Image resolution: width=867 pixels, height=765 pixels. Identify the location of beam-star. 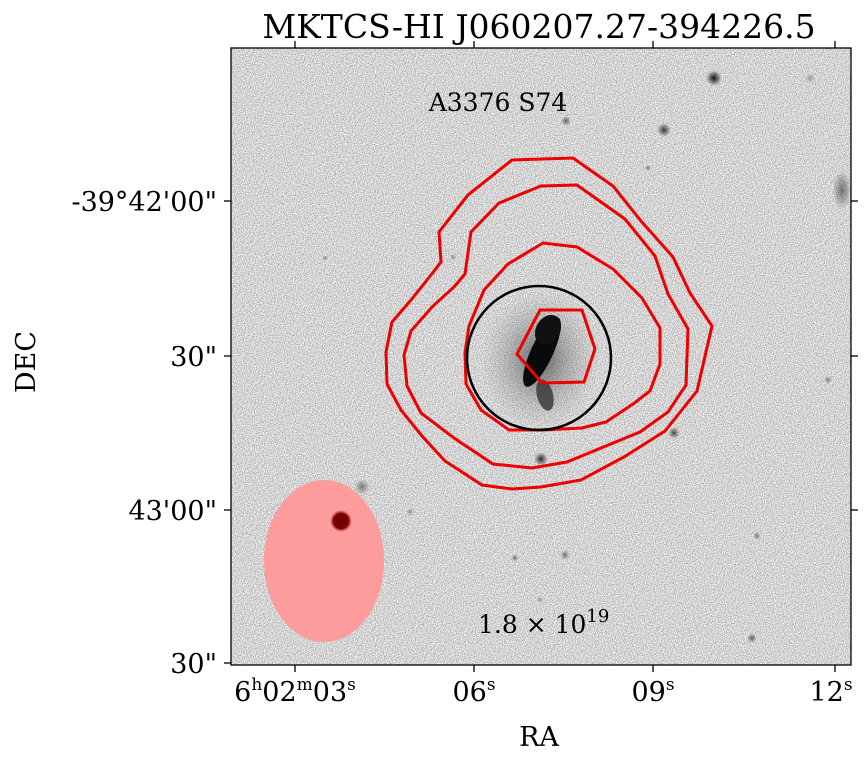
(341, 521).